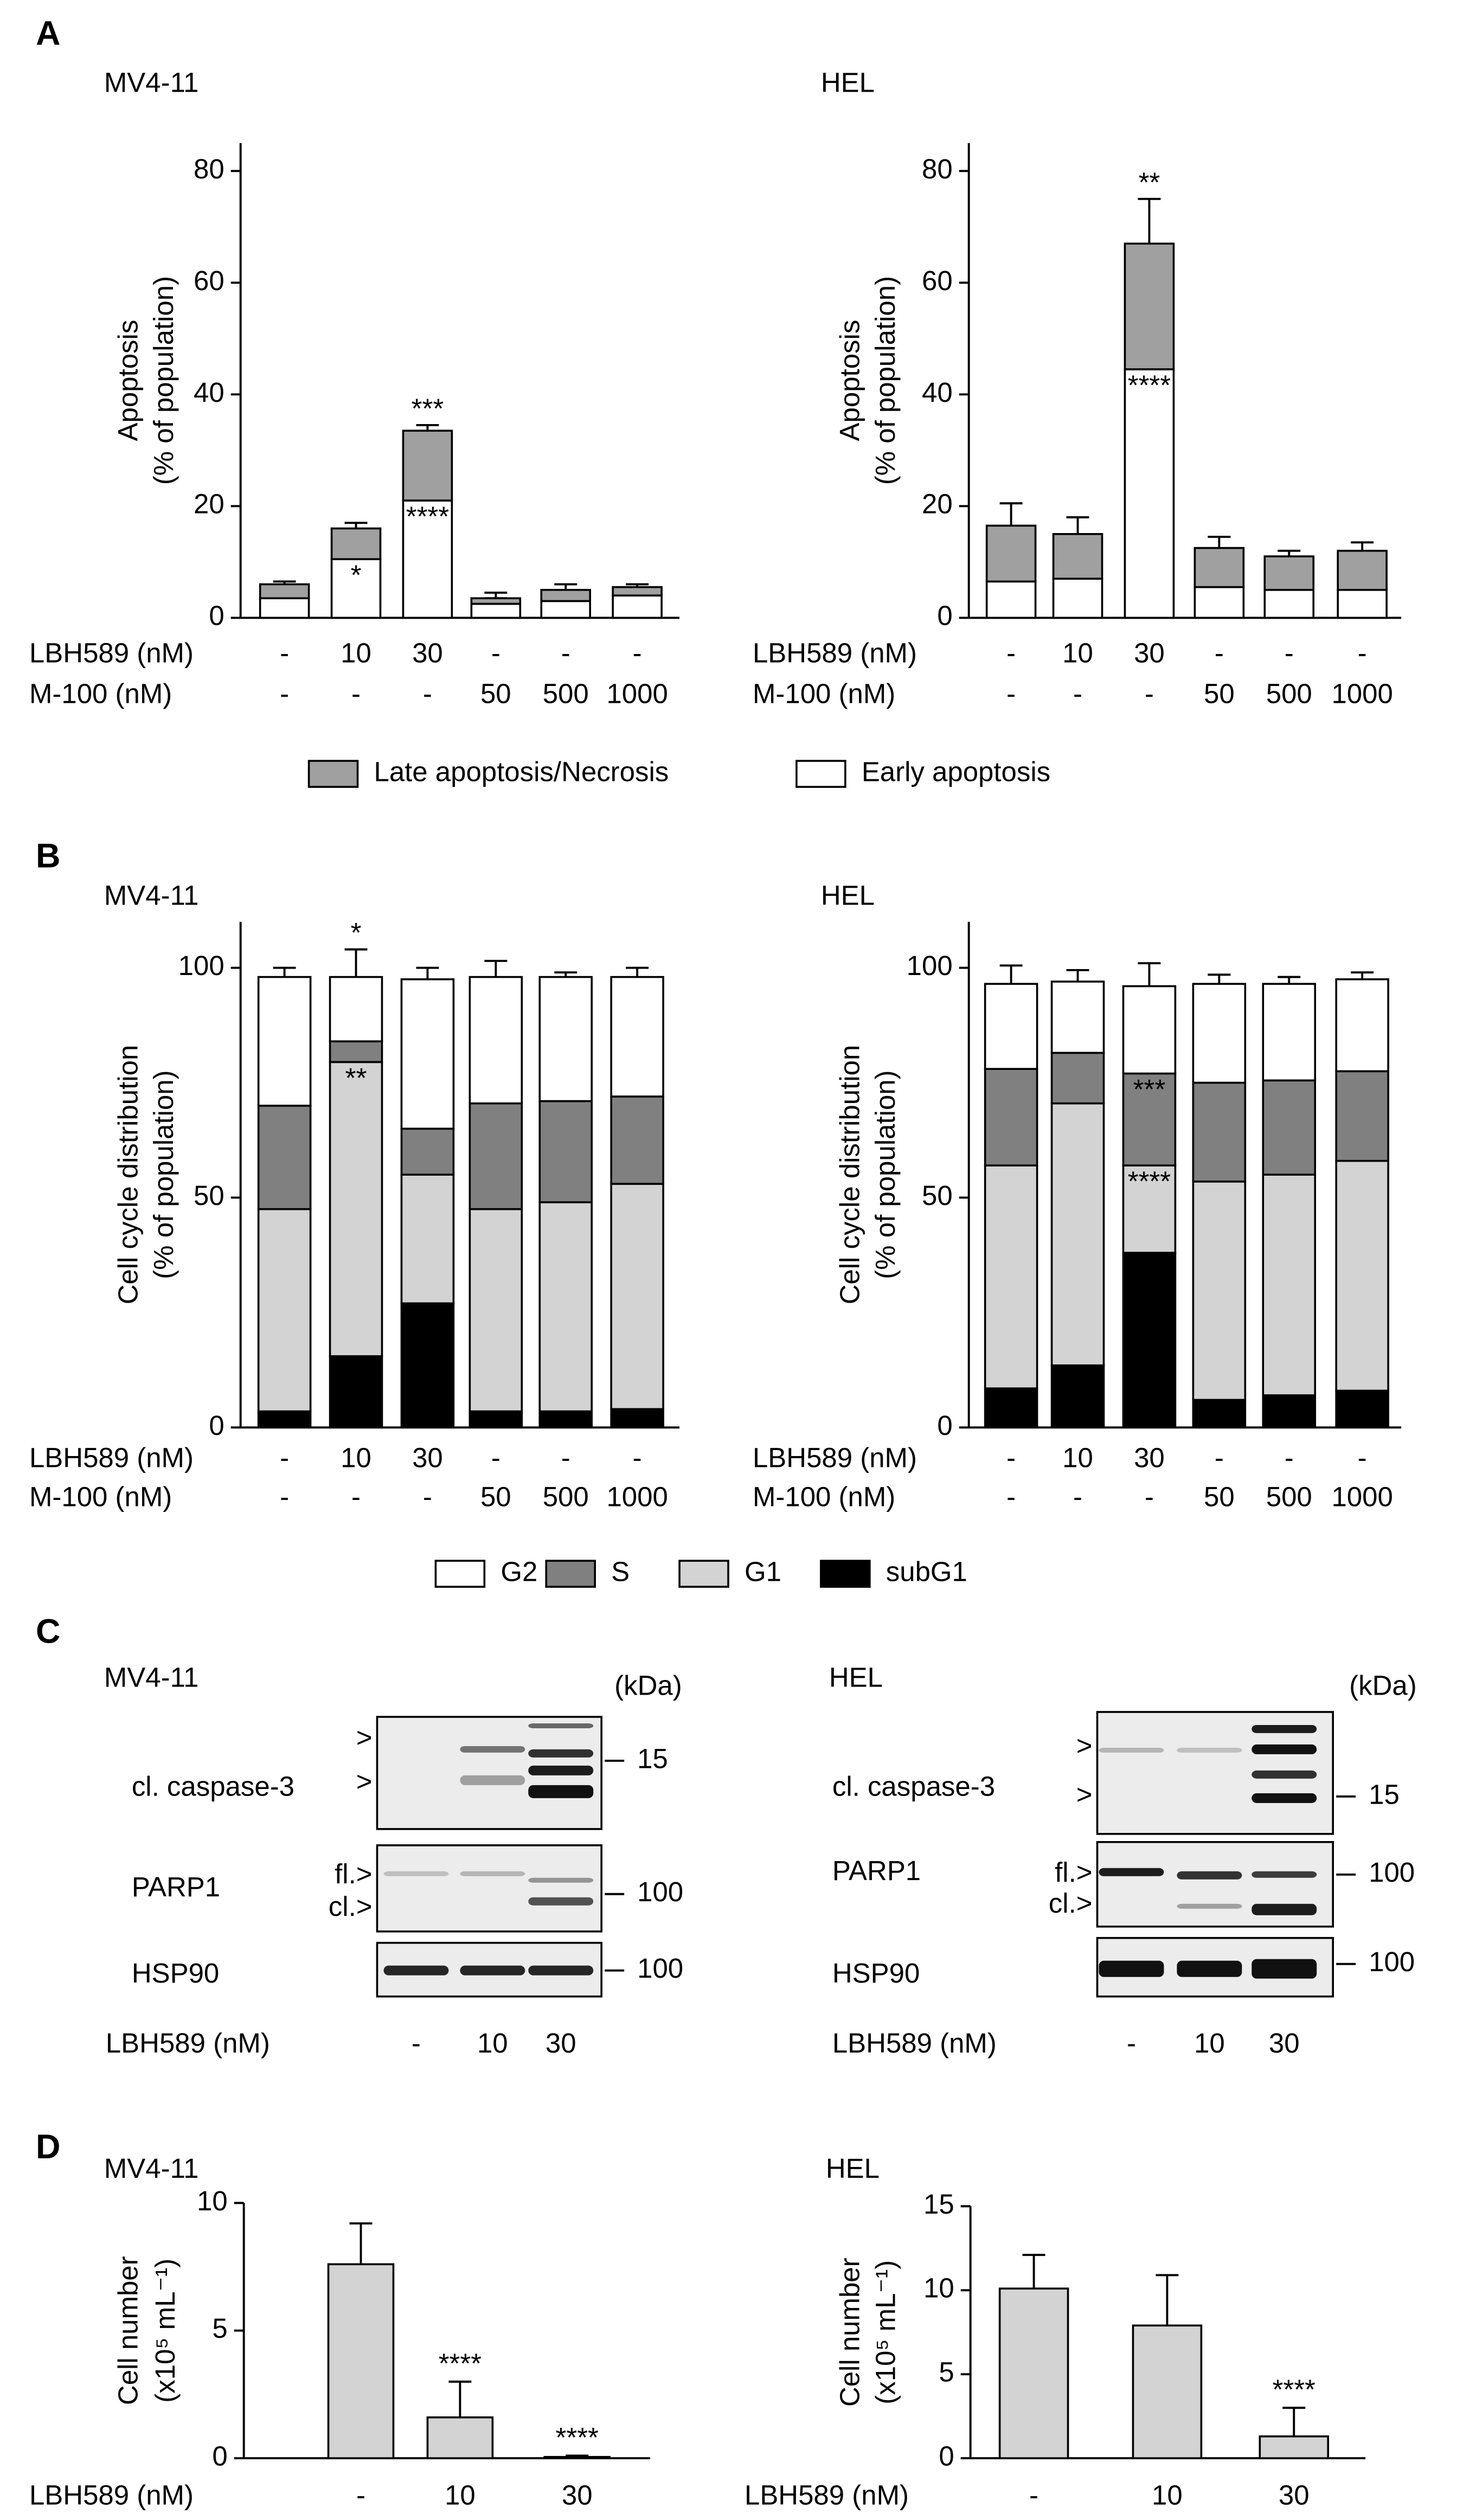  What do you see at coordinates (522, 771) in the screenshot?
I see `legend-label: Late apoptosis/Necrosis` at bounding box center [522, 771].